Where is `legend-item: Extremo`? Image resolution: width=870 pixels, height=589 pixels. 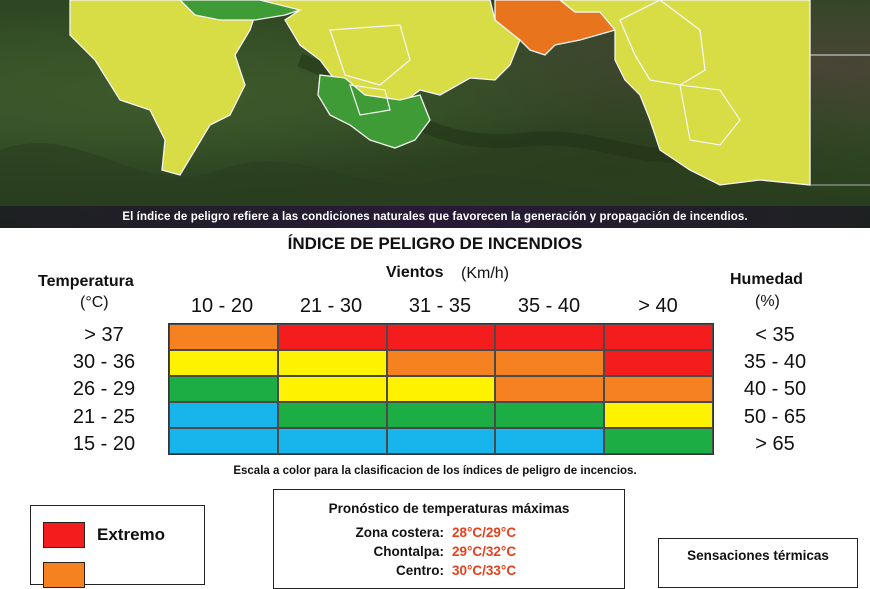 legend-item: Extremo is located at coordinates (104, 535).